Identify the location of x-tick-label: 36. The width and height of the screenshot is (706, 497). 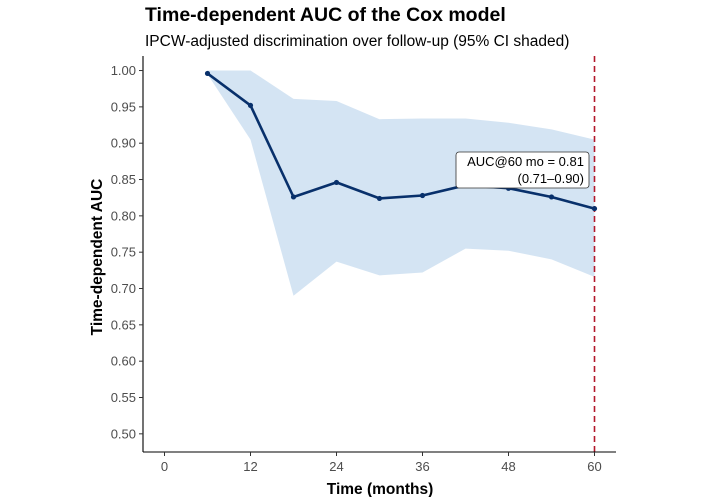
(422, 466).